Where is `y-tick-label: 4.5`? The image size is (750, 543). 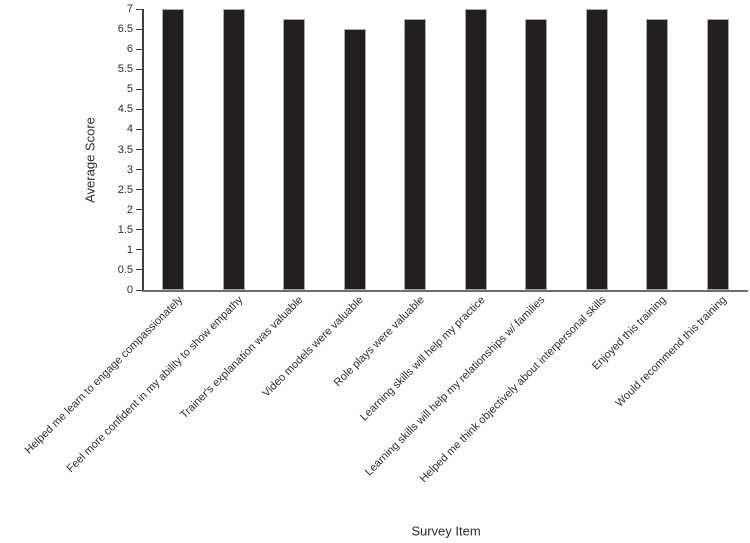 y-tick-label: 4.5 is located at coordinates (125, 109).